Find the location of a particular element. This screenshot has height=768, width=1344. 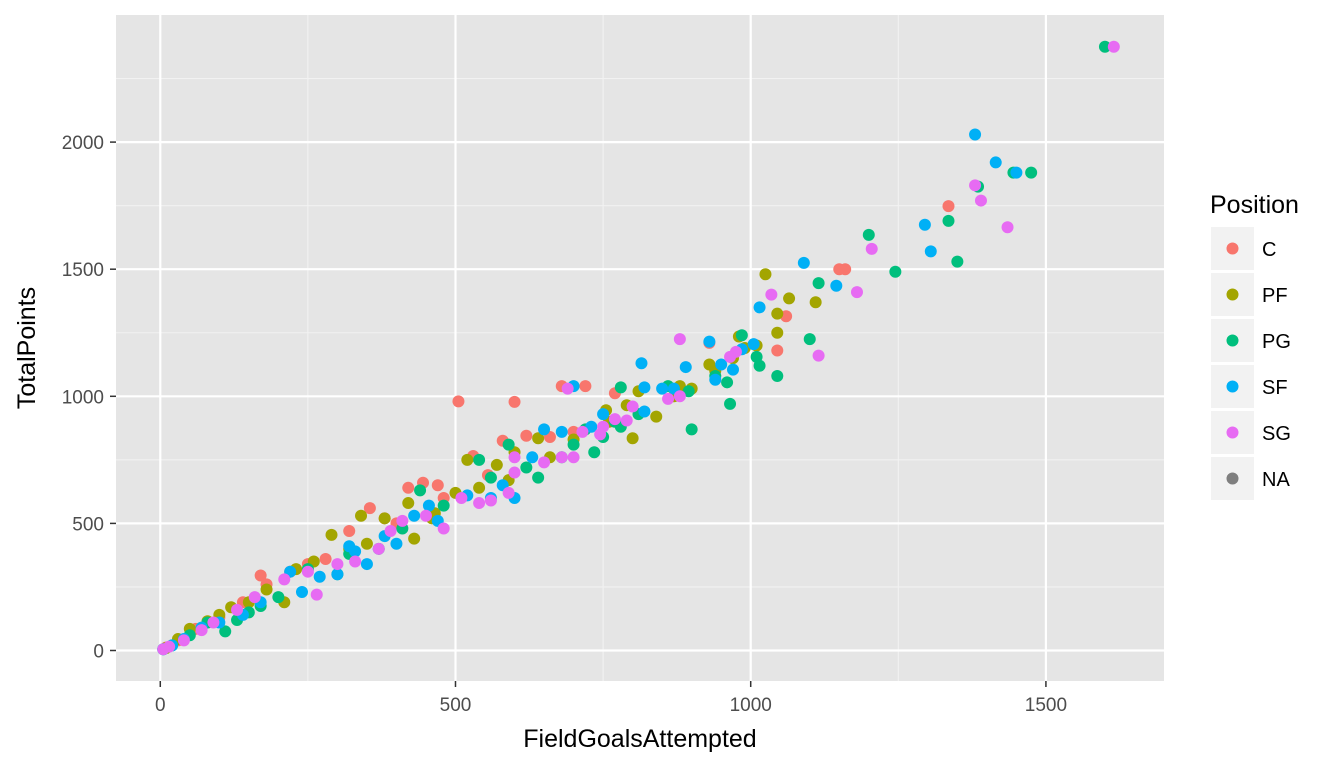

x-tick-label: 1500 is located at coordinates (1046, 705).